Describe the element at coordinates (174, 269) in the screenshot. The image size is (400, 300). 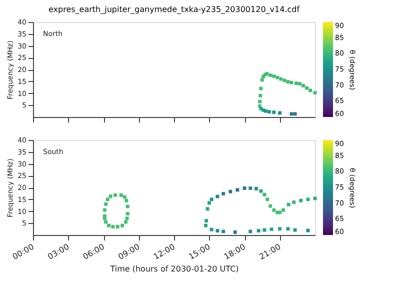
I see `x-axis-title: Time (hours of 2030-01-20 UTC)` at that location.